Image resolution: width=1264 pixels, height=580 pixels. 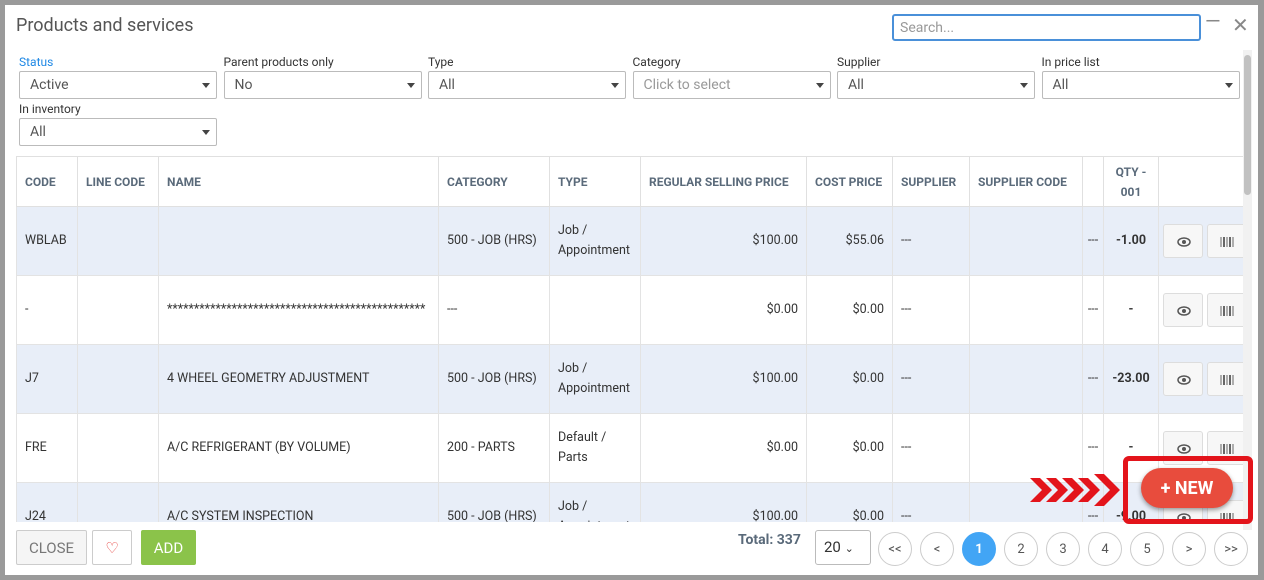 I want to click on table-cell: -23.00, so click(x=1131, y=379).